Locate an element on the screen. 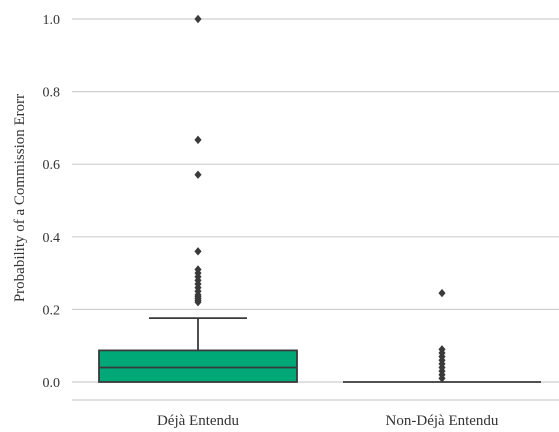  y-tick-label: 0.6 is located at coordinates (52, 165).